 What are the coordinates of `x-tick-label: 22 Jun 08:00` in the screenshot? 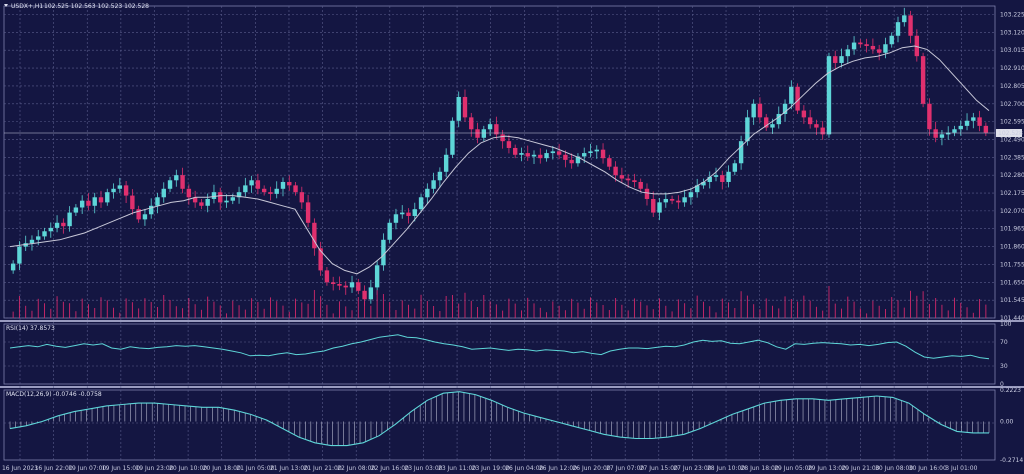 It's located at (356, 468).